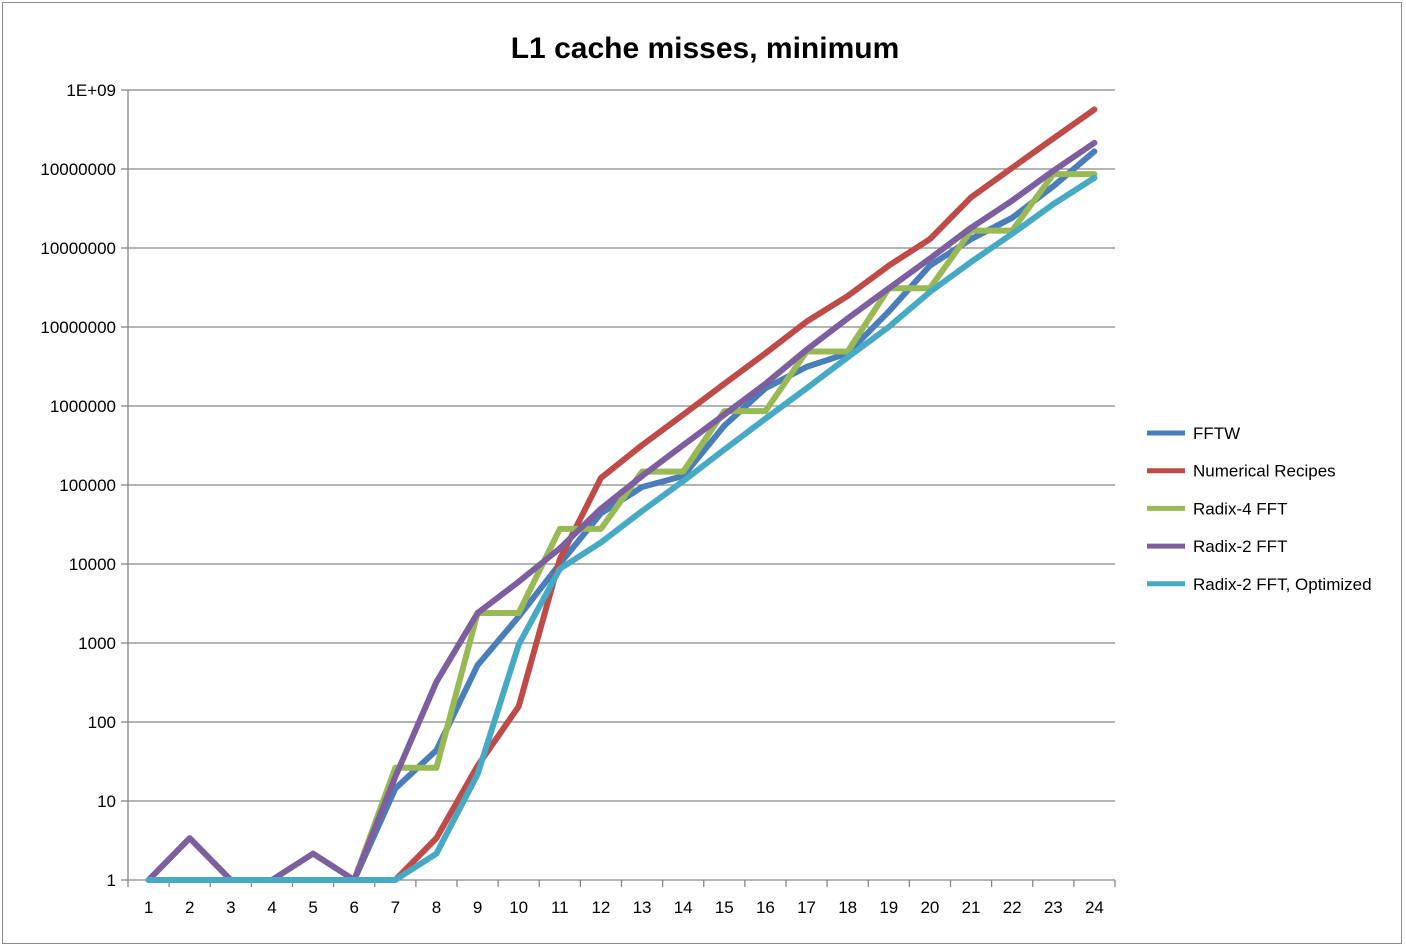 The image size is (1406, 948). Describe the element at coordinates (106, 801) in the screenshot. I see `y-tick-label: 10` at that location.